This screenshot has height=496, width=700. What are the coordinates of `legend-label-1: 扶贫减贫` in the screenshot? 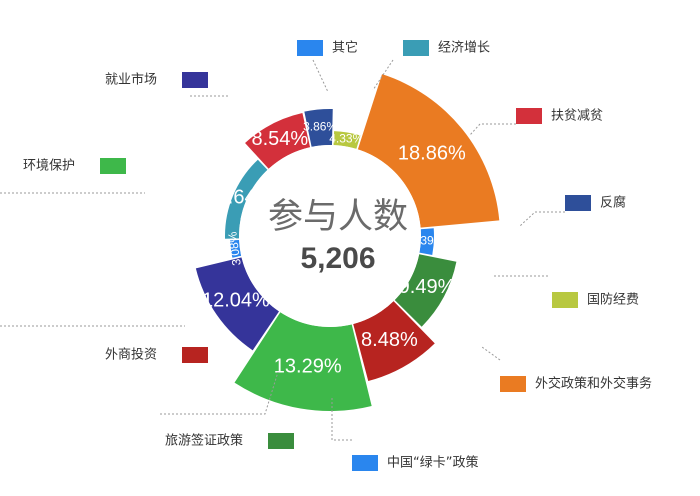 It's located at (577, 116).